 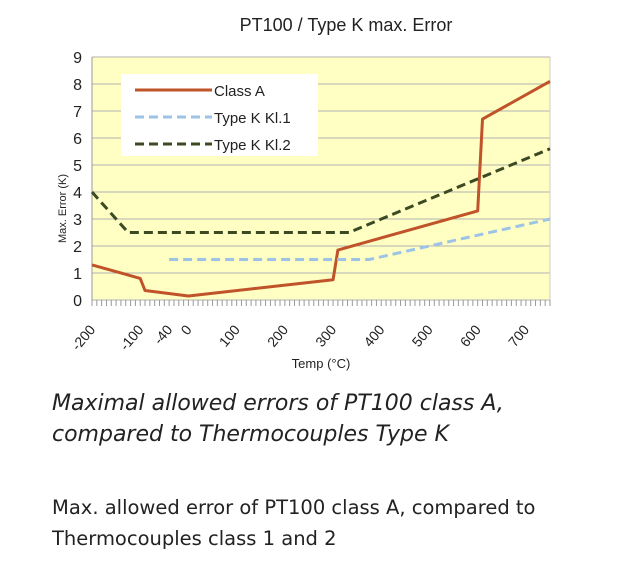 What do you see at coordinates (63, 208) in the screenshot?
I see `y-axis-label: Max. Error (K)` at bounding box center [63, 208].